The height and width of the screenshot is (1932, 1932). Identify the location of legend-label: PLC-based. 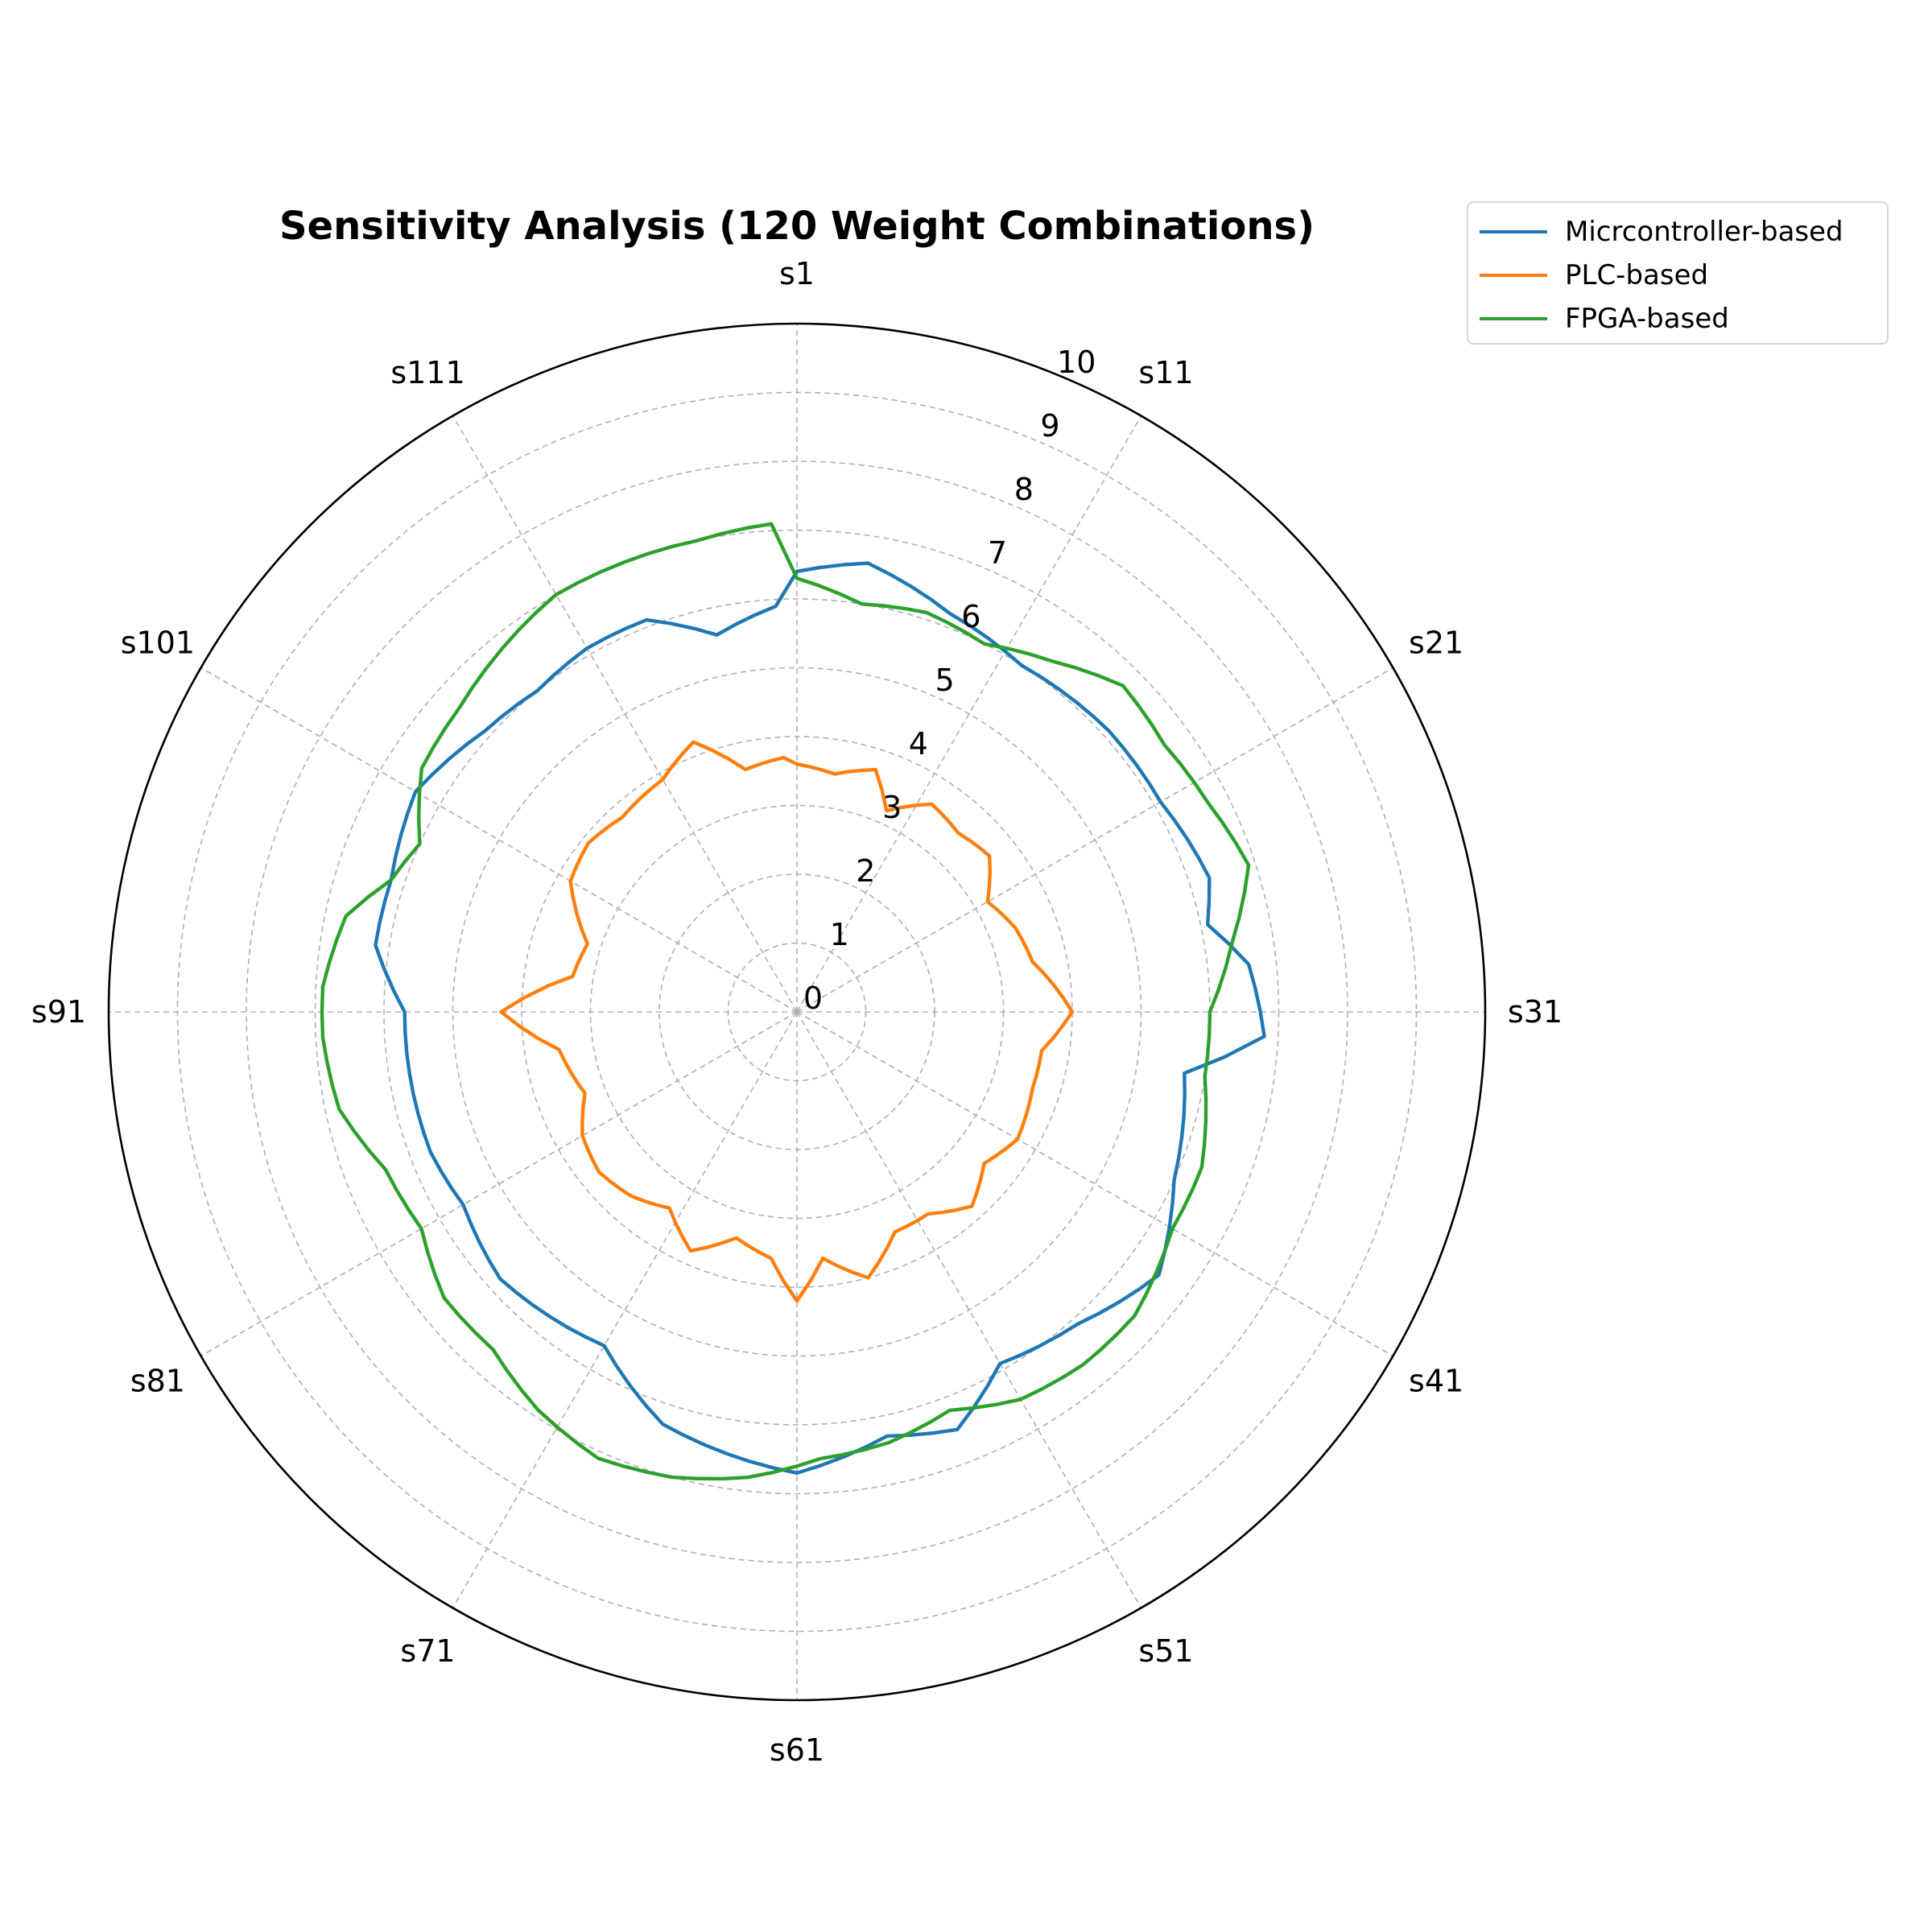
(1637, 275).